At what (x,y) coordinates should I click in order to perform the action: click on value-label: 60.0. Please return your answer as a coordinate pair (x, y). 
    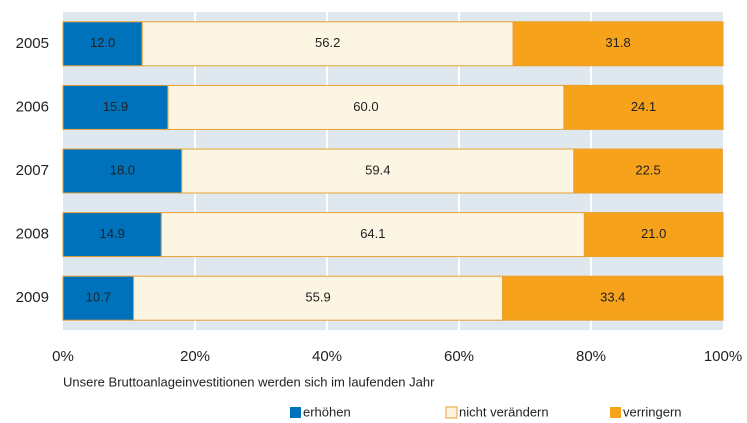
    Looking at the image, I should click on (365, 106).